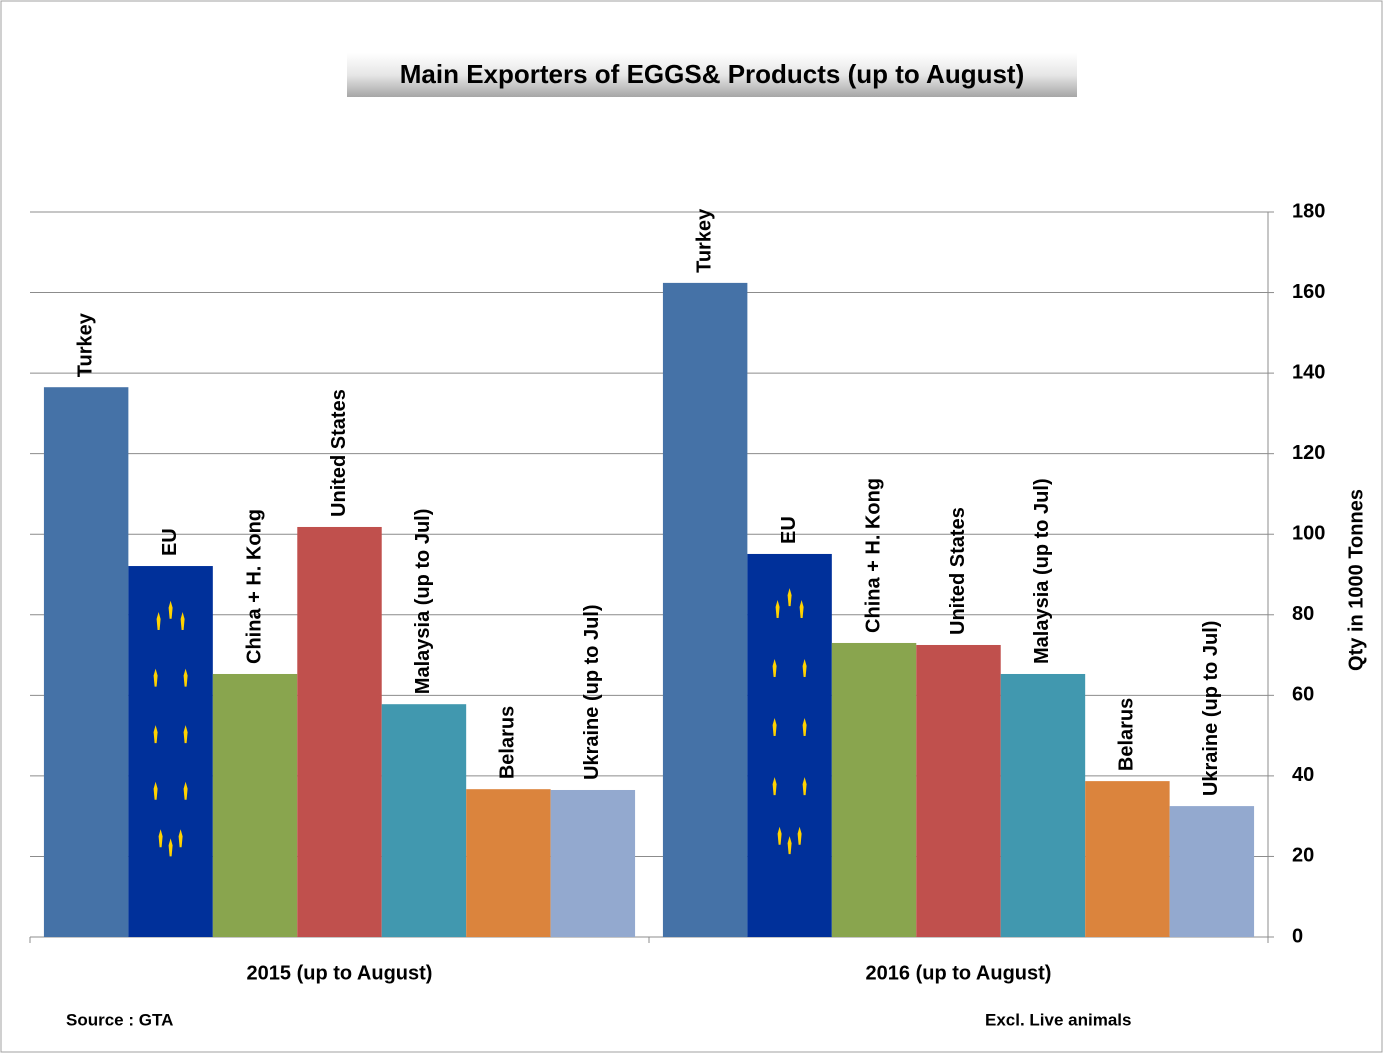  Describe the element at coordinates (1356, 580) in the screenshot. I see `y-axis-label: Qty in 1000 Tonnes` at that location.